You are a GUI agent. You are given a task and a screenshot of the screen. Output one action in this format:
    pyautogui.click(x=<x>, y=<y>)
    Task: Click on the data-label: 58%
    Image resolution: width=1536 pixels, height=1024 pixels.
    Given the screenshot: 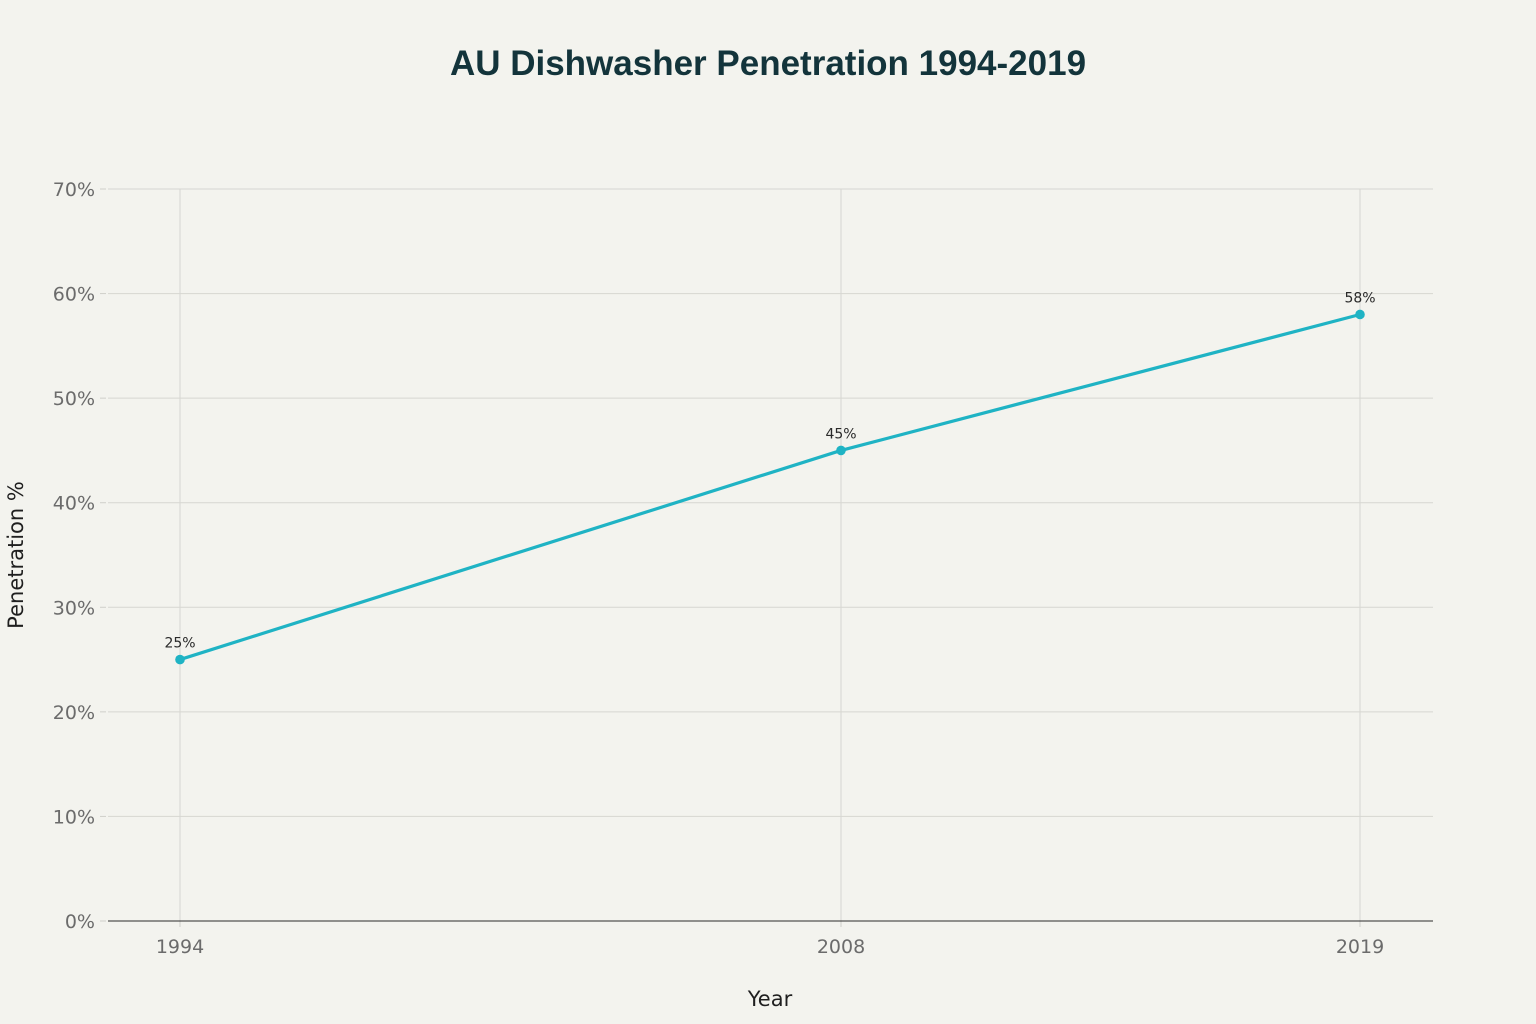 What is the action you would take?
    pyautogui.click(x=1359, y=298)
    